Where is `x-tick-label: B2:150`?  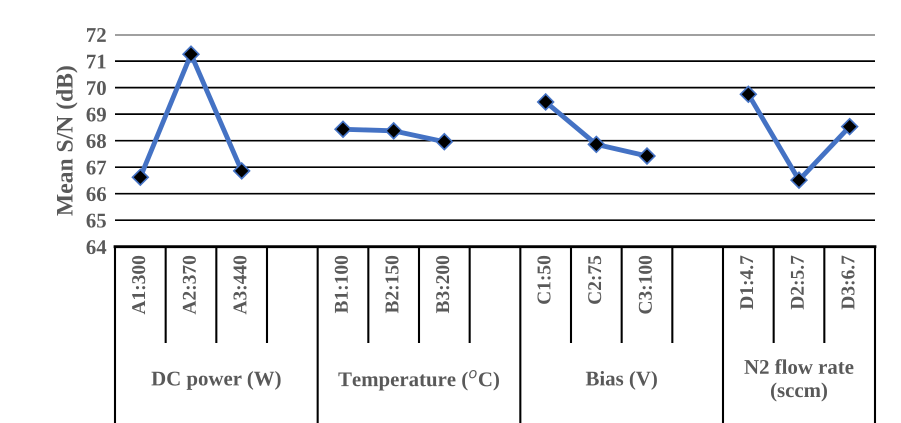 x-tick-label: B2:150 is located at coordinates (392, 285).